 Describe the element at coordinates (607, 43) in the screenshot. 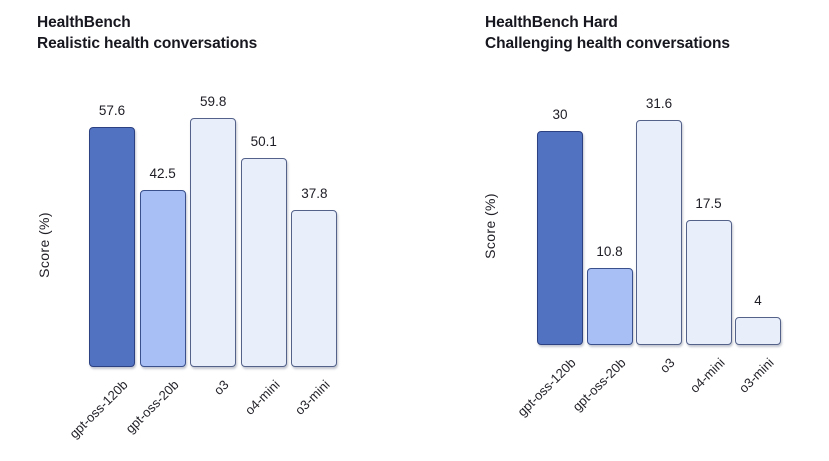

I see `chart-subtitle: Challenging health conversations` at that location.